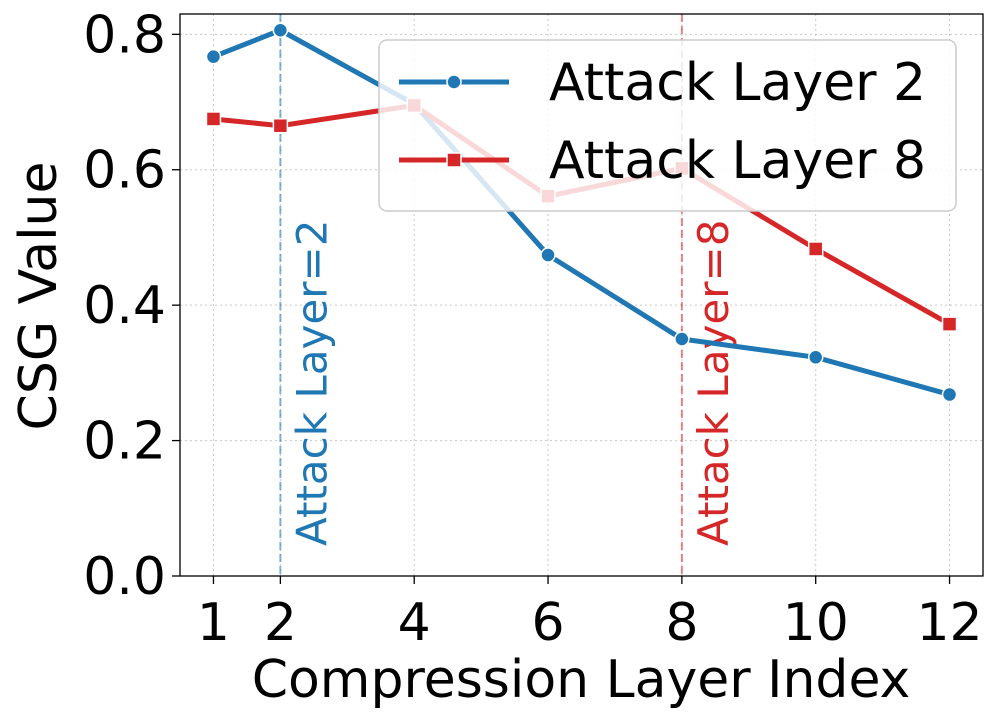  Describe the element at coordinates (949, 623) in the screenshot. I see `x-tick-label: 12` at that location.